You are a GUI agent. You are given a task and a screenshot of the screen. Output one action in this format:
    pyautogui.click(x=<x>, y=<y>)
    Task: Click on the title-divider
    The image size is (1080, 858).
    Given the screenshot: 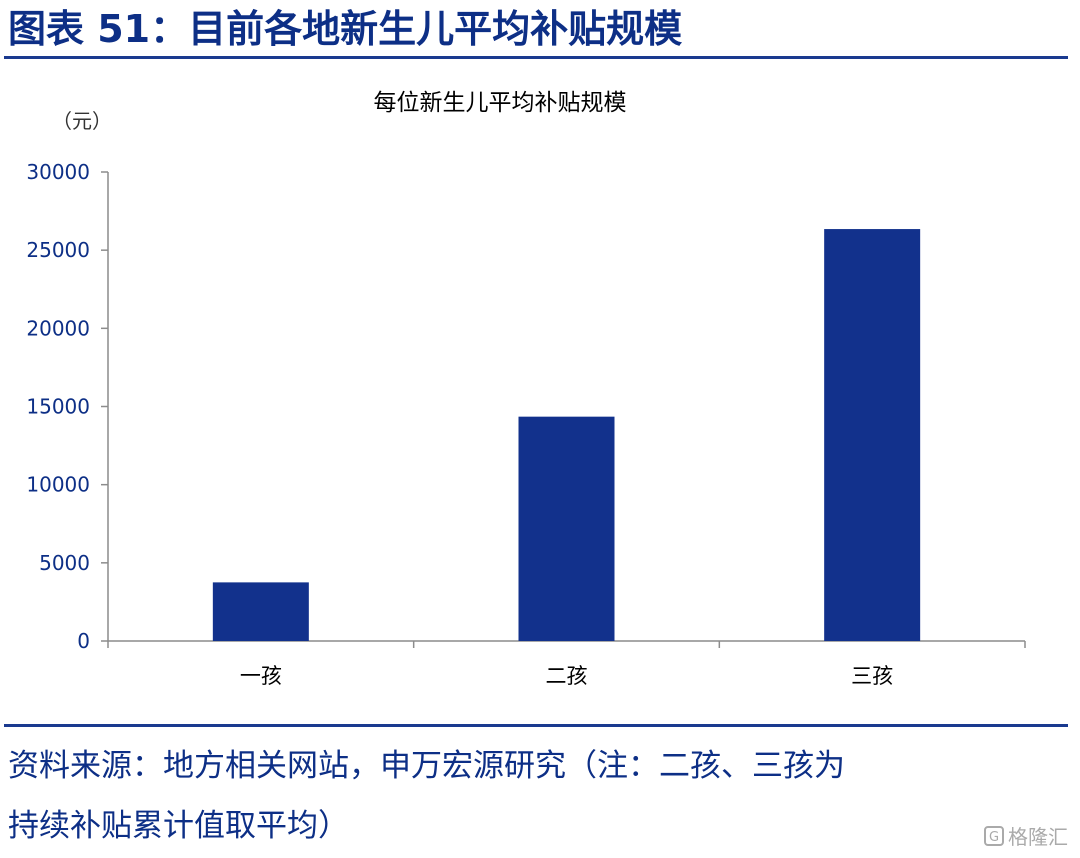 What is the action you would take?
    pyautogui.click(x=536, y=57)
    